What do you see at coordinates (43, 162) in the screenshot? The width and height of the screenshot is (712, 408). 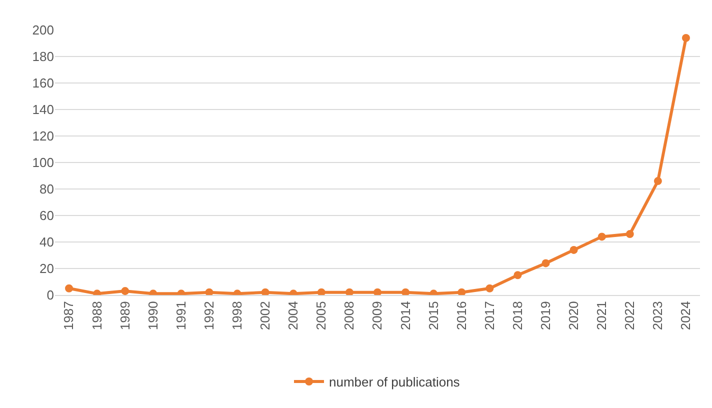 I see `y-tick-label: 100` at bounding box center [43, 162].